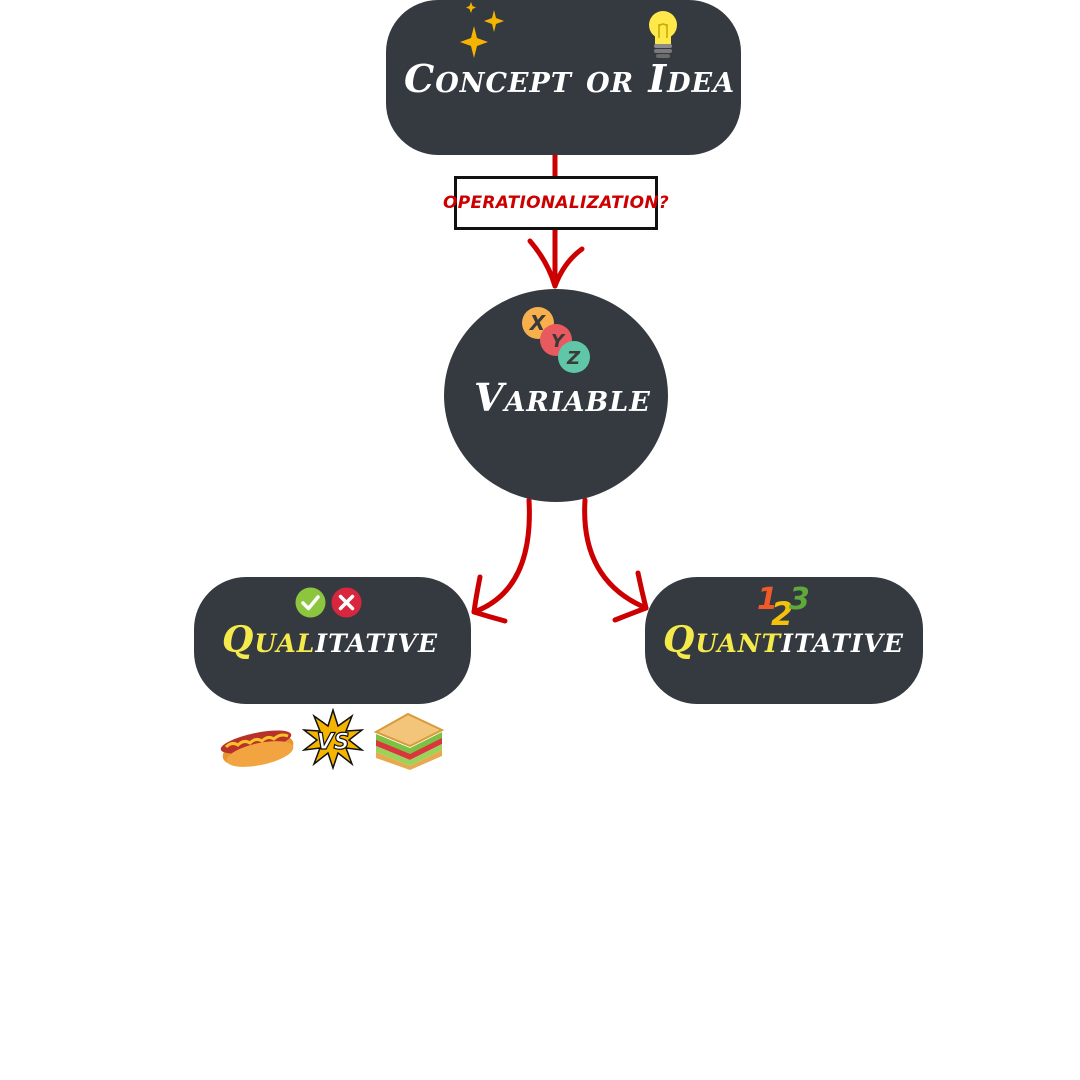 The image size is (1080, 1080). I want to click on variable-node: X Y Z Variable, so click(556, 395).